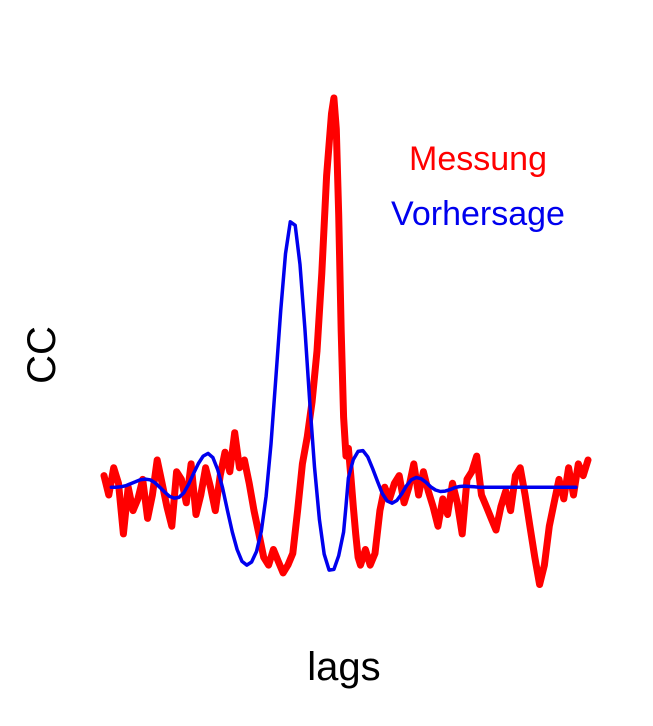 Image resolution: width=653 pixels, height=726 pixels. Describe the element at coordinates (478, 159) in the screenshot. I see `legend-entry-messung: Messung` at that location.